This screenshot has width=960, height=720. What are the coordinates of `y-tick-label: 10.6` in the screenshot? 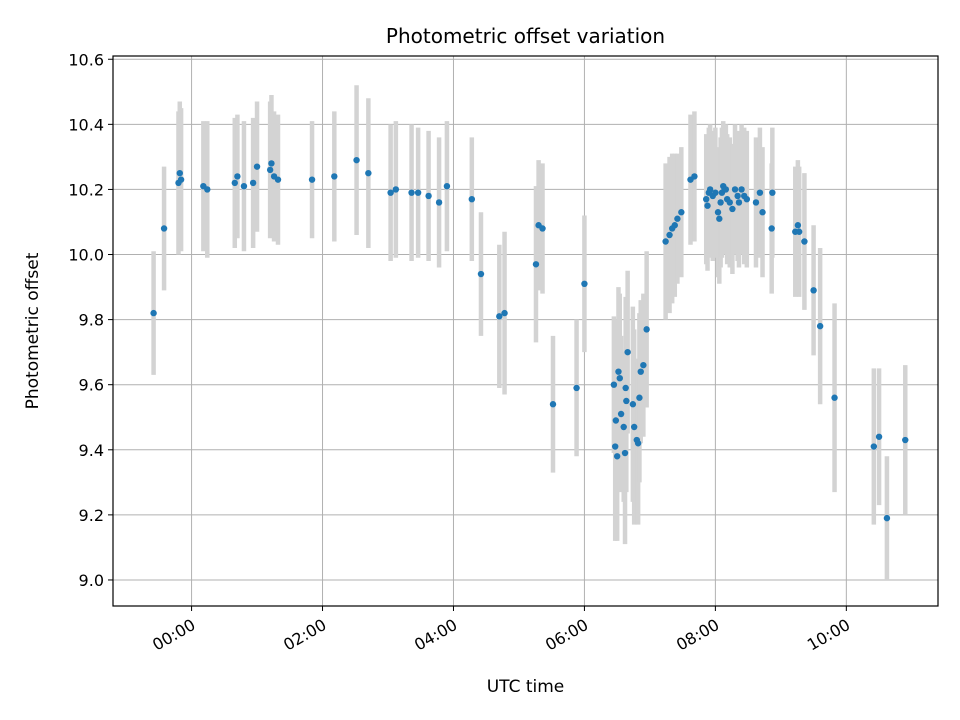 It's located at (86, 59).